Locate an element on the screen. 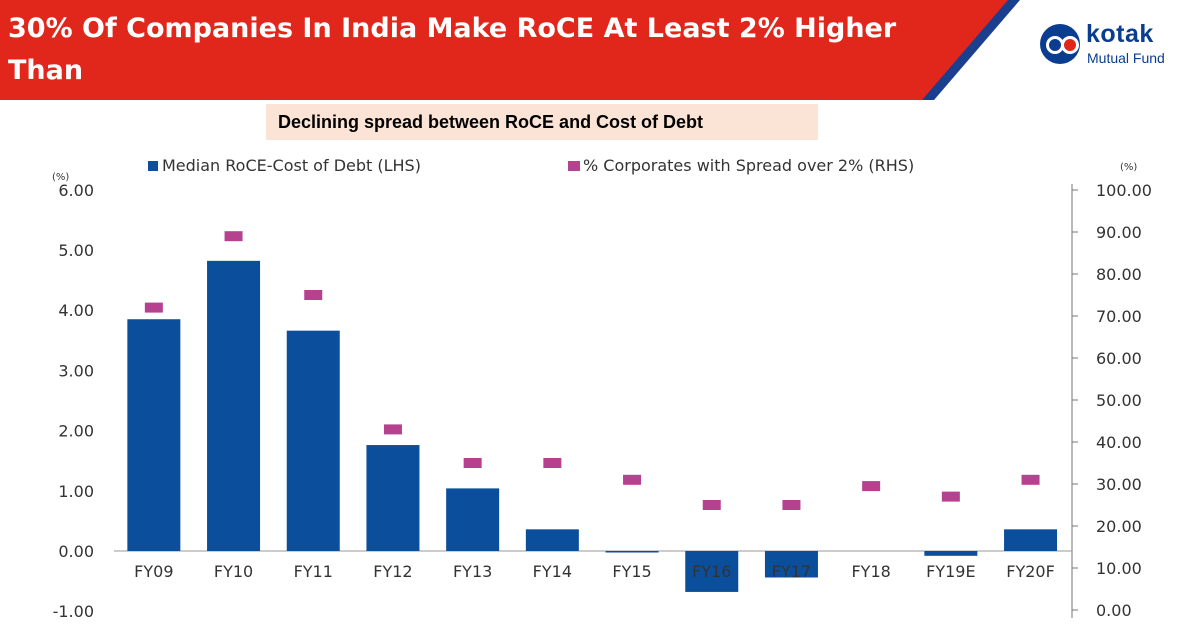  x-tick-label: FY18 is located at coordinates (870, 571).